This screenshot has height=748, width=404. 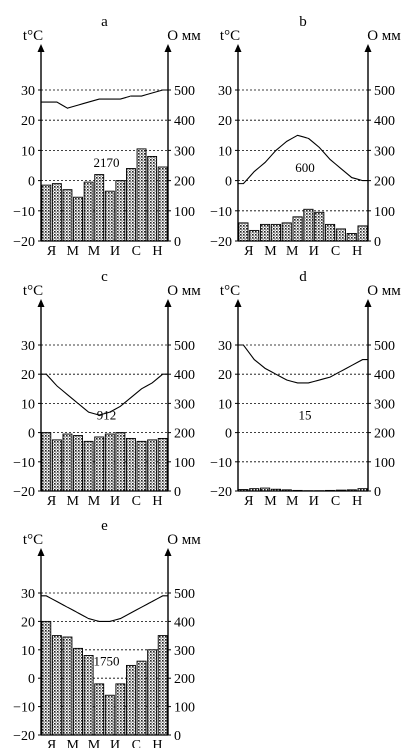 I want to click on panel-label: c, so click(x=104, y=277).